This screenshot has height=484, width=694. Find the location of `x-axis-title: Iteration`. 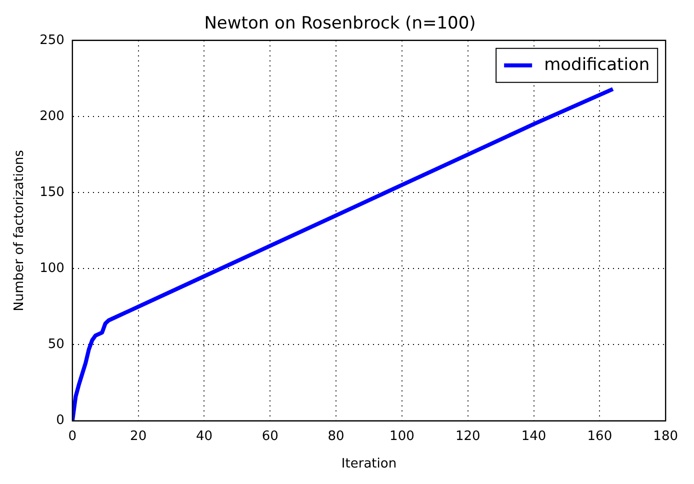

x-axis-title: Iteration is located at coordinates (369, 464).